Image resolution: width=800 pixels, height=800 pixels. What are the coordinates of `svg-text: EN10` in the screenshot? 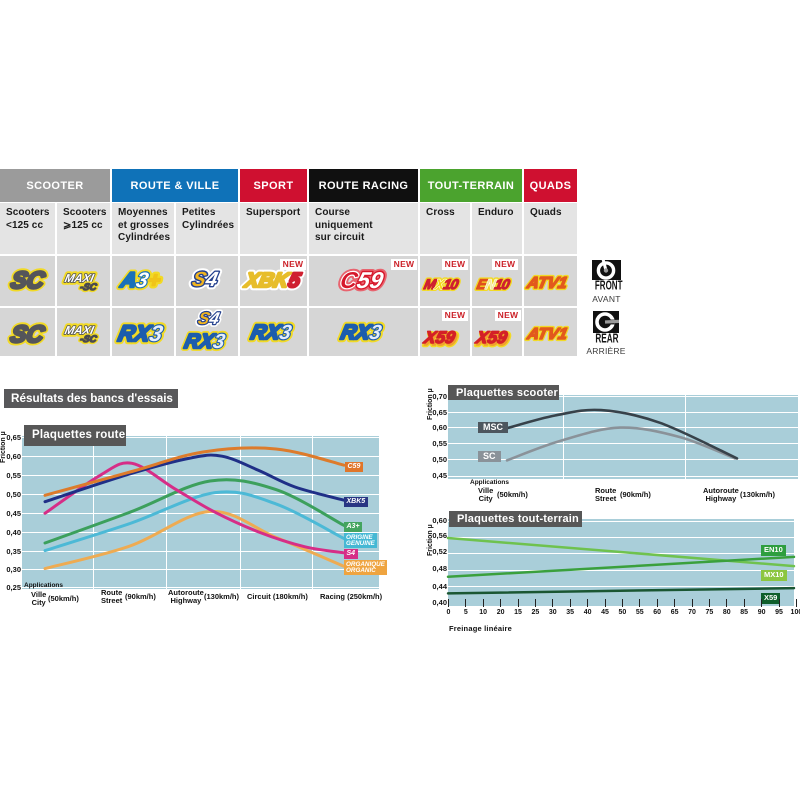 It's located at (493, 284).